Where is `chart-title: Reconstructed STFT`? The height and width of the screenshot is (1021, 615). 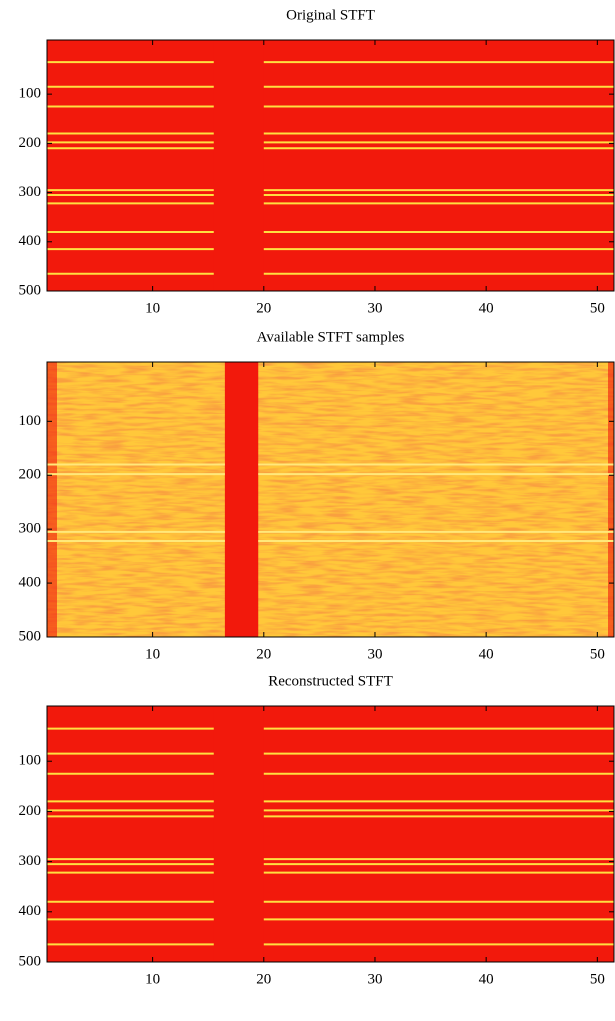
chart-title: Reconstructed STFT is located at coordinates (330, 681).